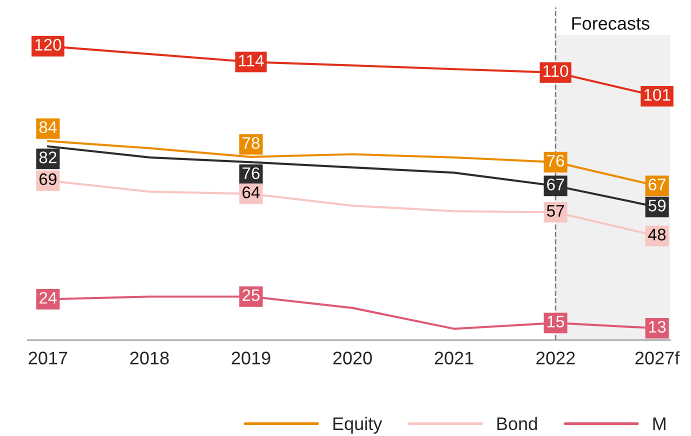  What do you see at coordinates (657, 206) in the screenshot?
I see `data-label: 59` at bounding box center [657, 206].